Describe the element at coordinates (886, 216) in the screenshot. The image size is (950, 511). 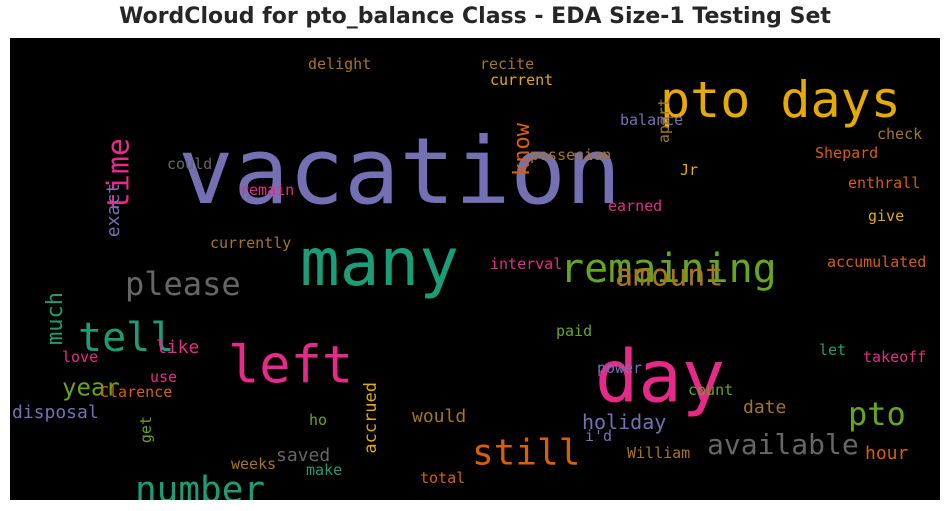
I see `word-give: give` at that location.